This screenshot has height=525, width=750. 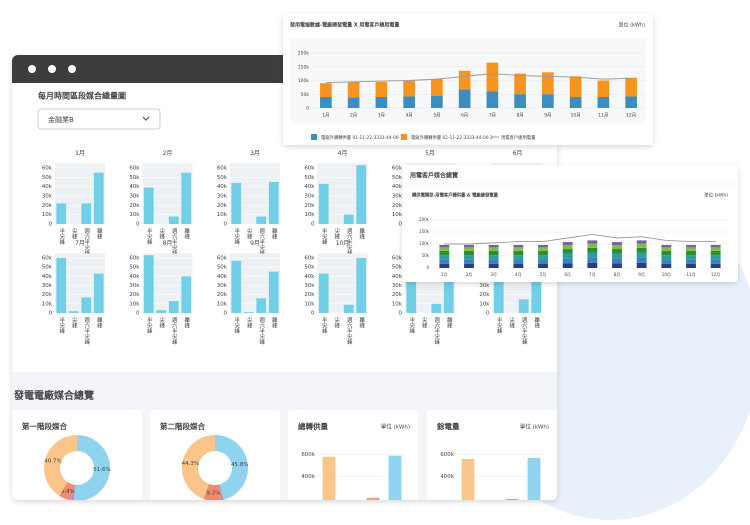 I want to click on chart-title: 8月, so click(x=168, y=243).